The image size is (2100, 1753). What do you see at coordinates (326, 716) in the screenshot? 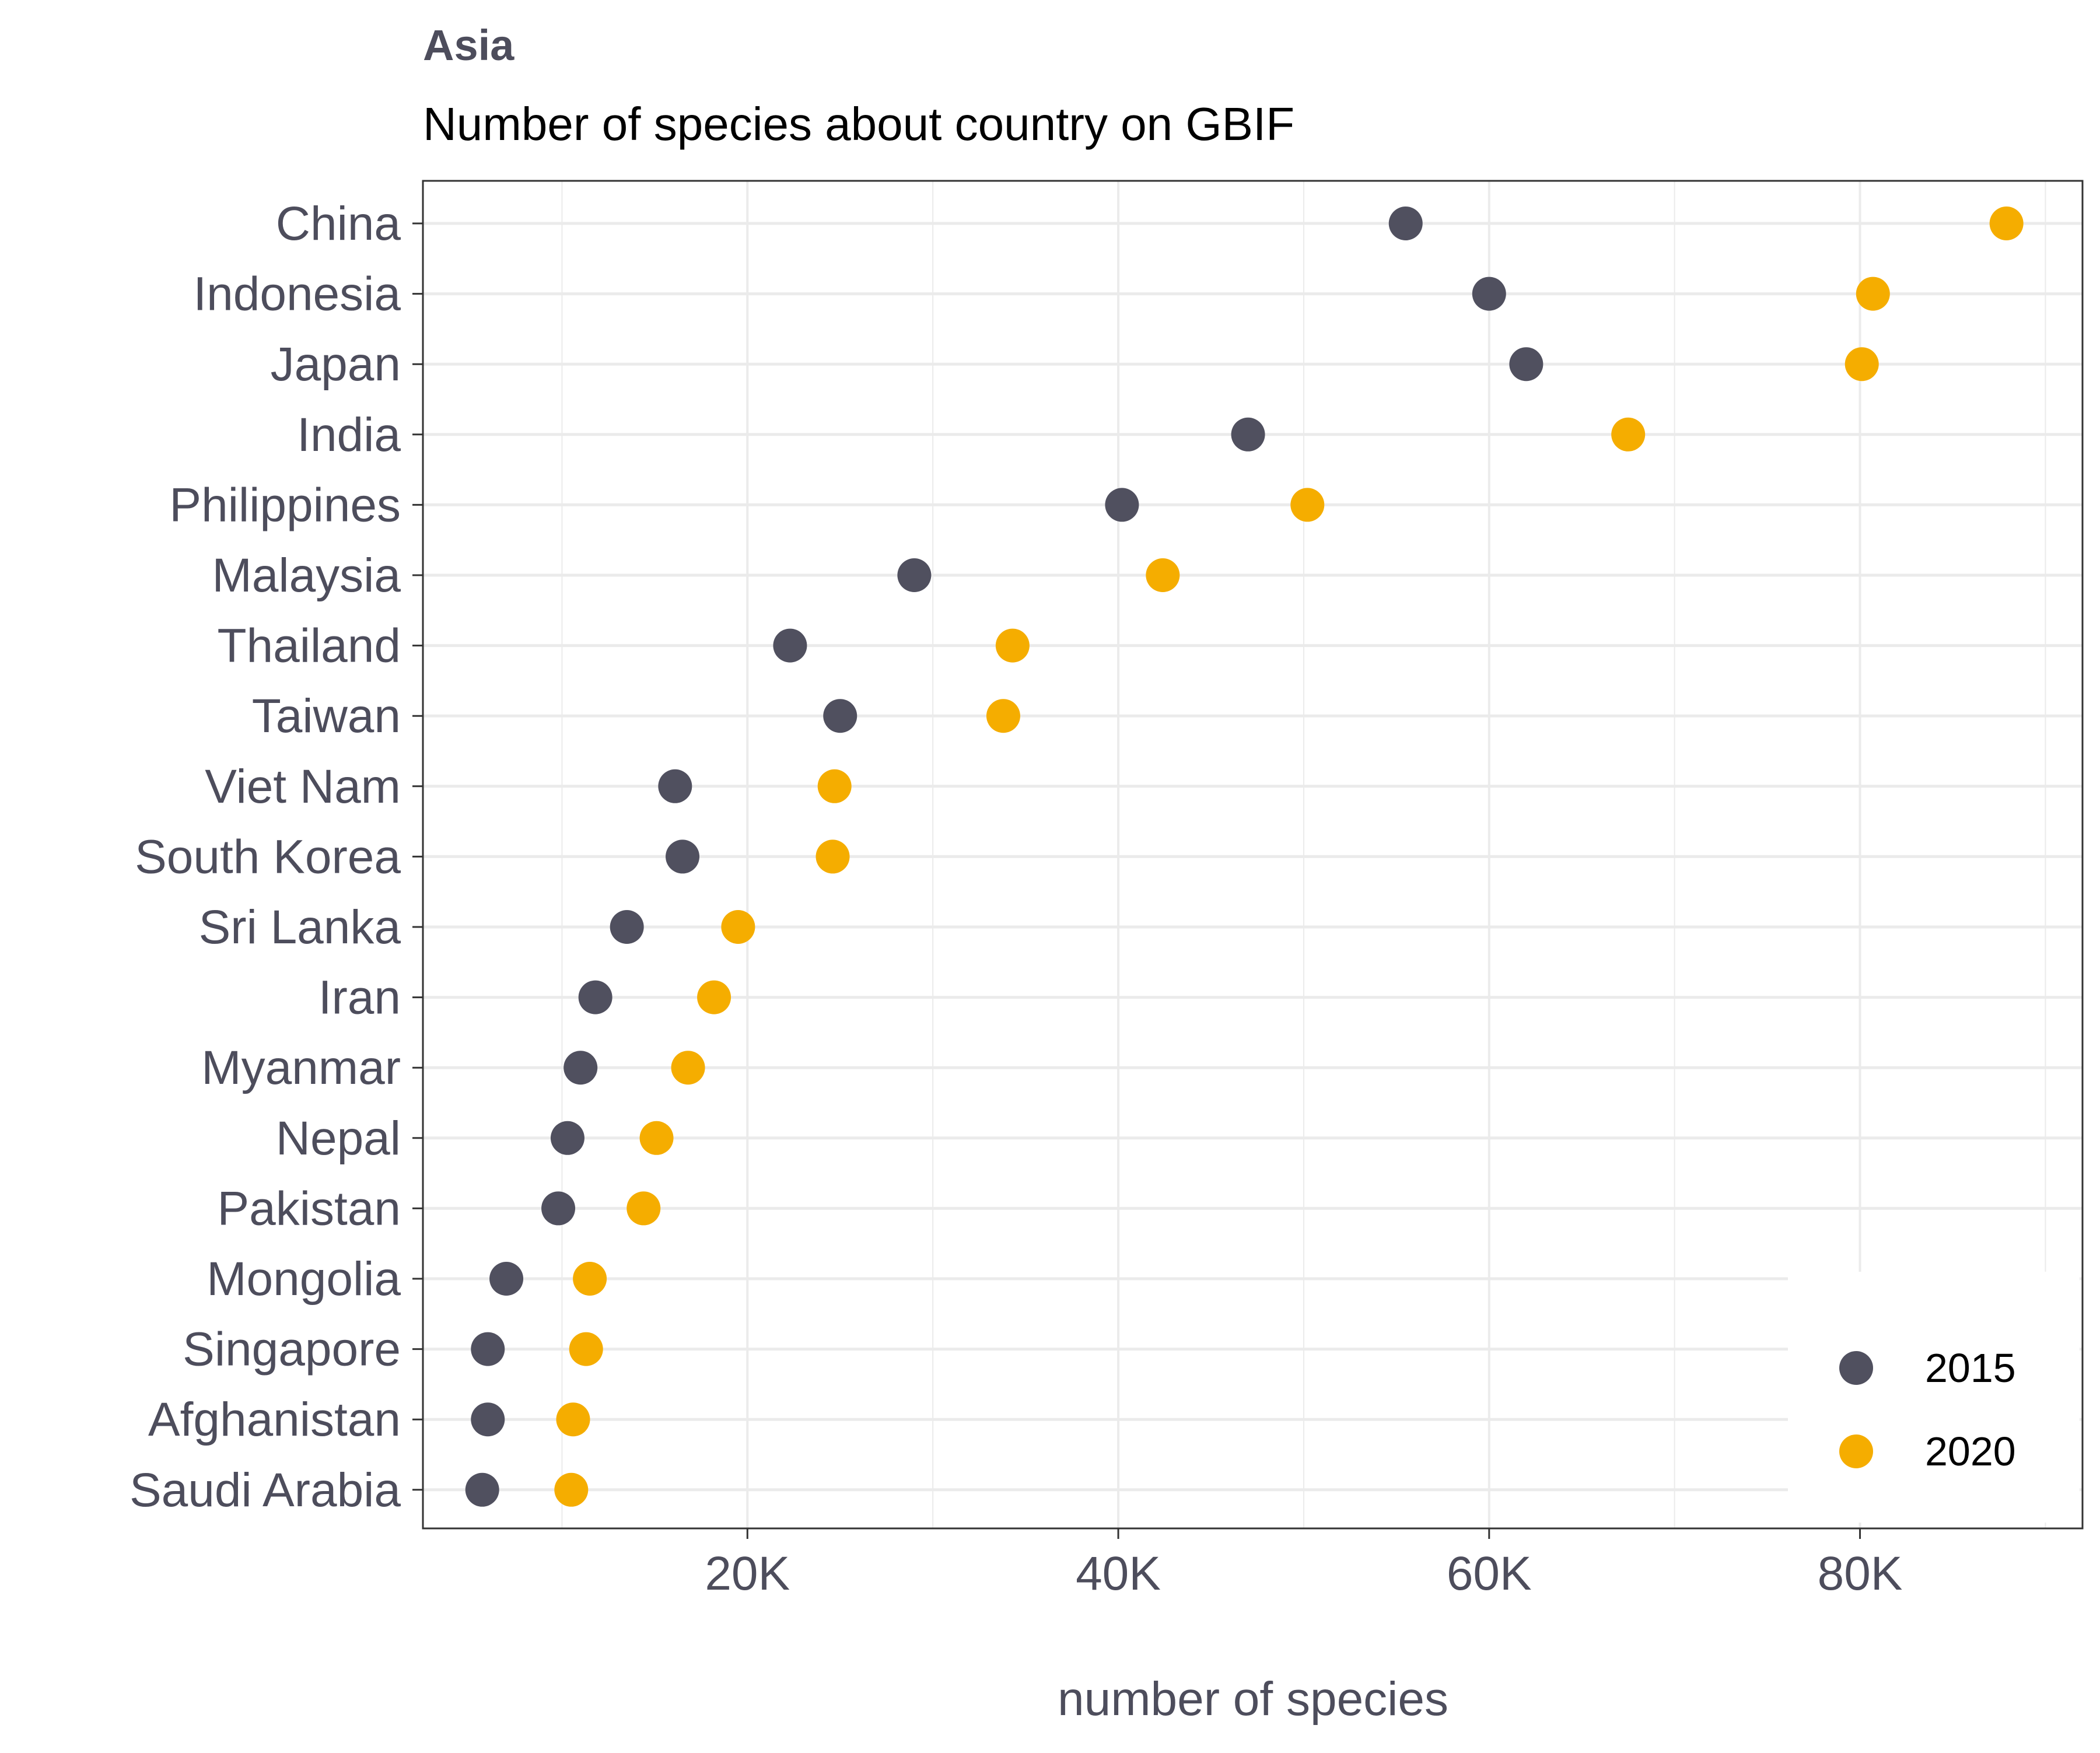
I see `y-tick-label: Taiwan` at bounding box center [326, 716].